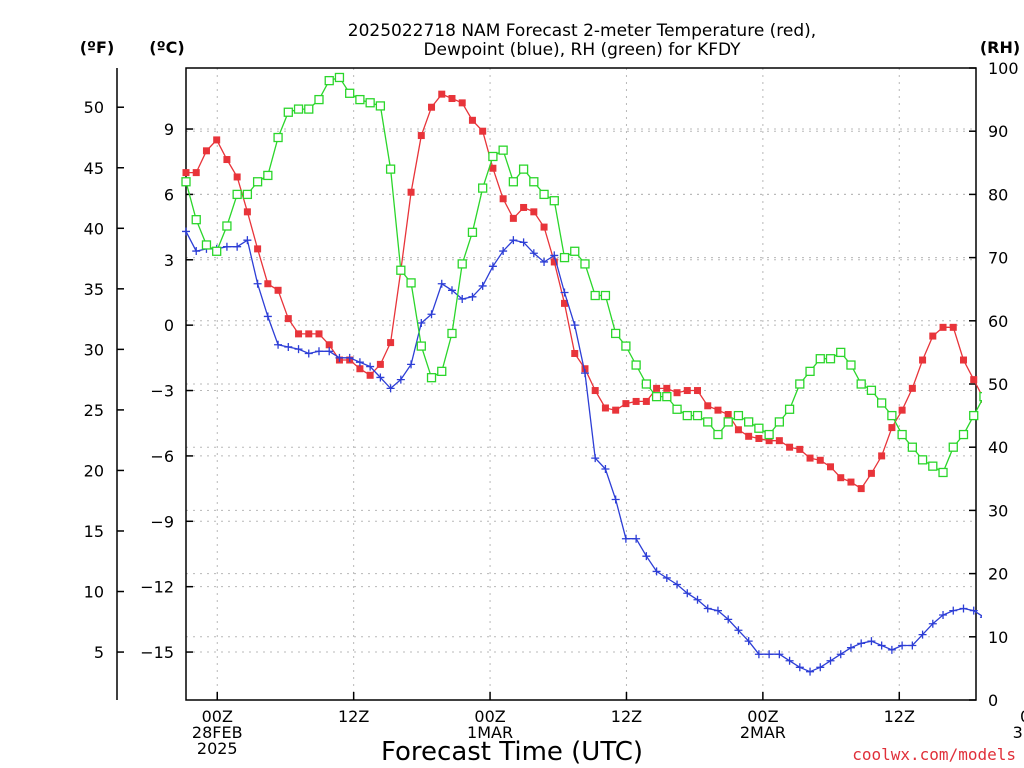 This screenshot has height=768, width=1024. Describe the element at coordinates (94, 531) in the screenshot. I see `fahrenheit-tick-label: 15` at that location.